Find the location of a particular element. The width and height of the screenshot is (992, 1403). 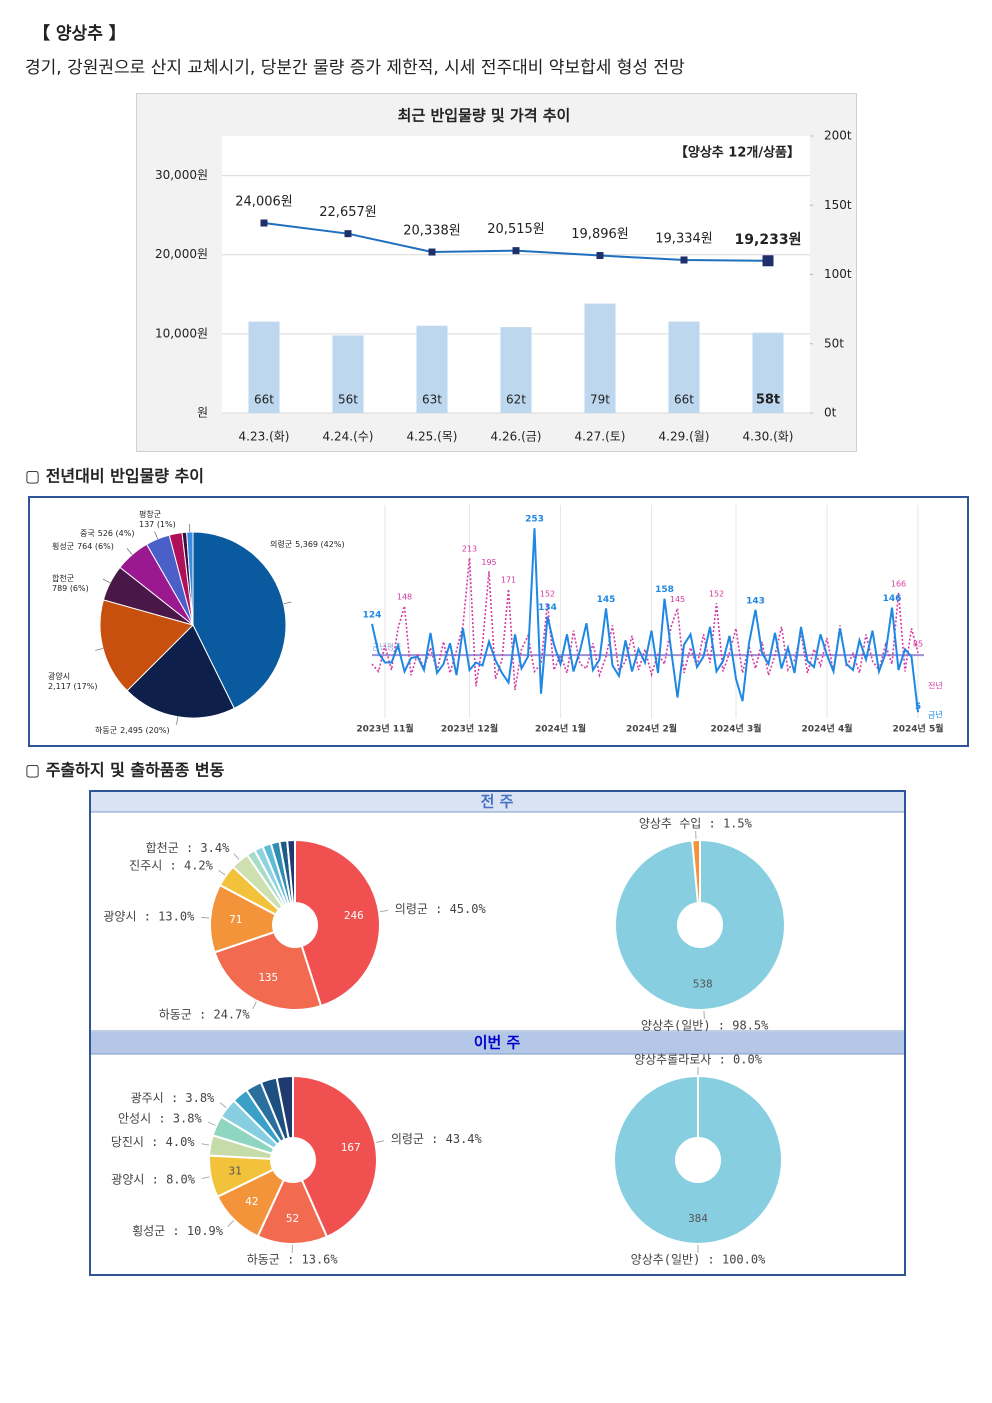

data-label: 143 is located at coordinates (755, 601).